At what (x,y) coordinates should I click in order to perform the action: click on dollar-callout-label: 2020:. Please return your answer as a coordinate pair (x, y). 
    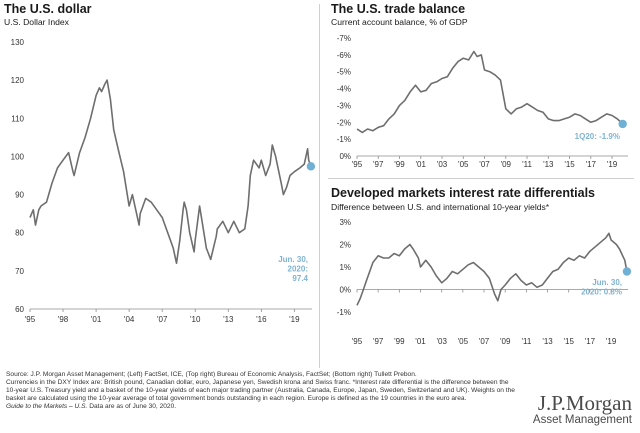
    Looking at the image, I should click on (298, 269).